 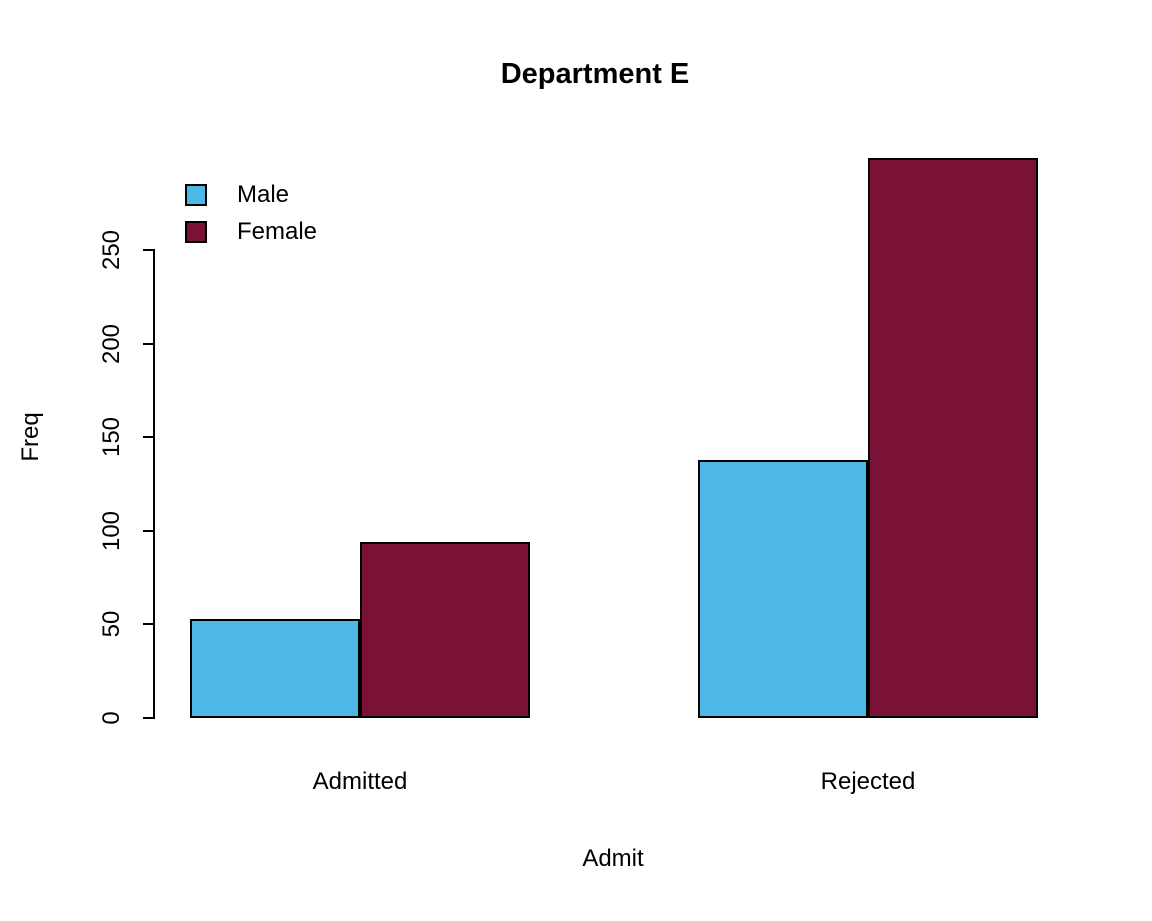 What do you see at coordinates (277, 231) in the screenshot?
I see `legend-label-female: Female` at bounding box center [277, 231].